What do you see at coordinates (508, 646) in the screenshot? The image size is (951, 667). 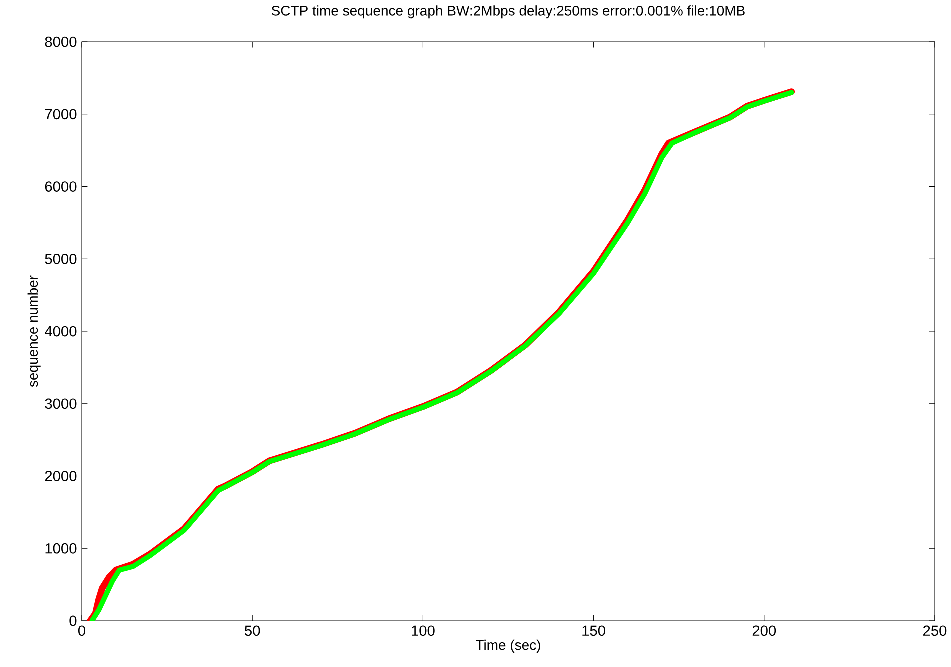 I see `x-axis-title: Time (sec)` at bounding box center [508, 646].